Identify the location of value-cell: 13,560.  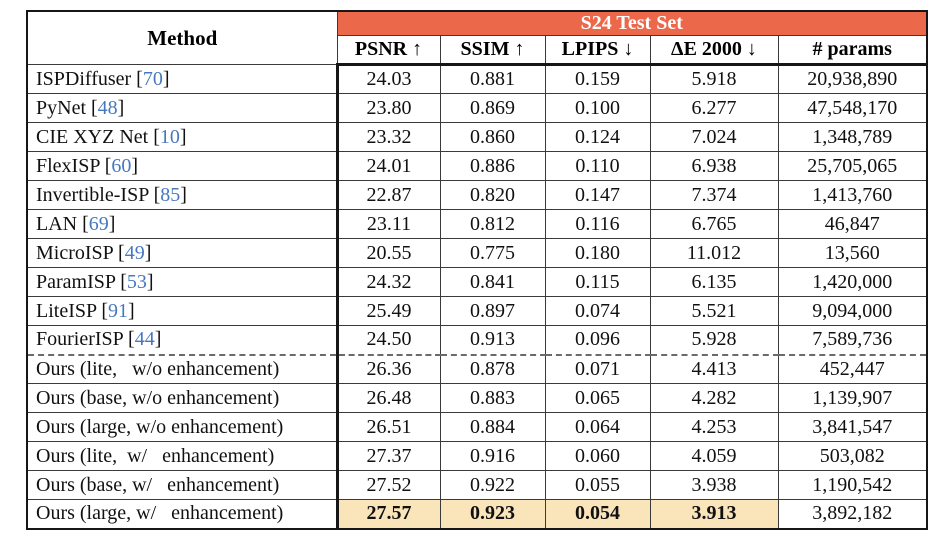
(852, 253).